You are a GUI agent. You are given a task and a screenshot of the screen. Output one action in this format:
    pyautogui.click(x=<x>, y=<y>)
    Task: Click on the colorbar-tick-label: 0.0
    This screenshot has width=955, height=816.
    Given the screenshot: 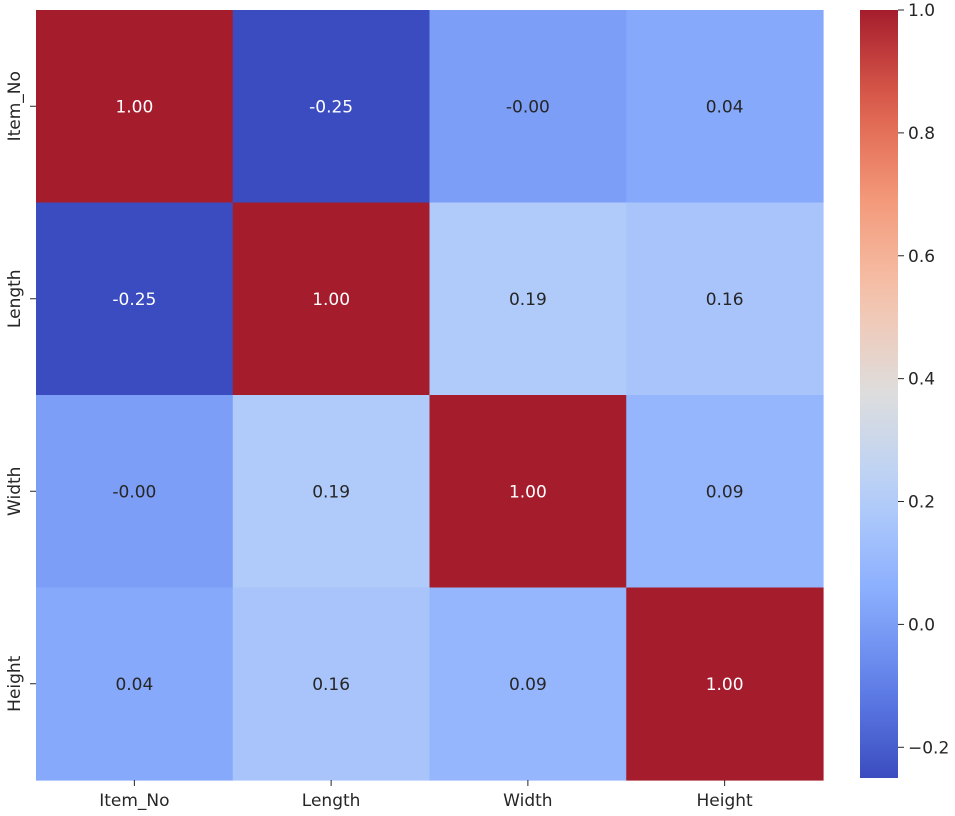 What is the action you would take?
    pyautogui.click(x=921, y=625)
    